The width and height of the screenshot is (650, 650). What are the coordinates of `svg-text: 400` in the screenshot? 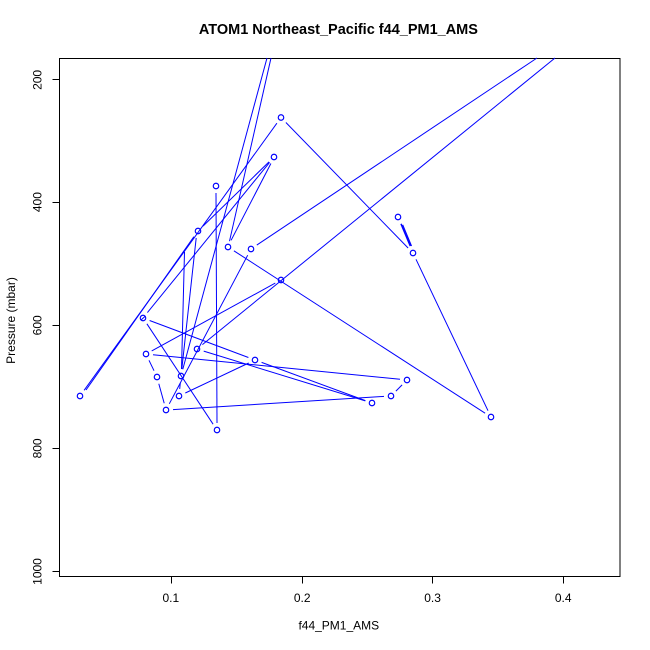 It's located at (38, 202).